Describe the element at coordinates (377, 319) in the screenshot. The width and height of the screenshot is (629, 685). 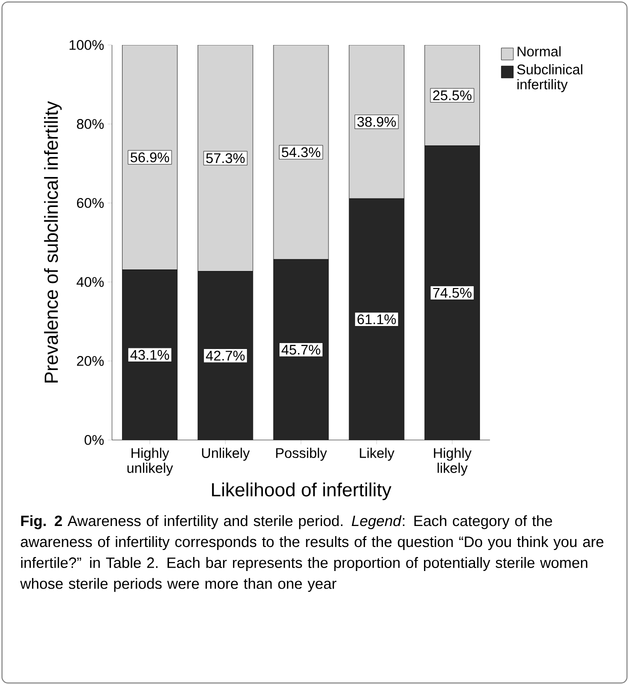
I see `data-label: 61.1%` at that location.